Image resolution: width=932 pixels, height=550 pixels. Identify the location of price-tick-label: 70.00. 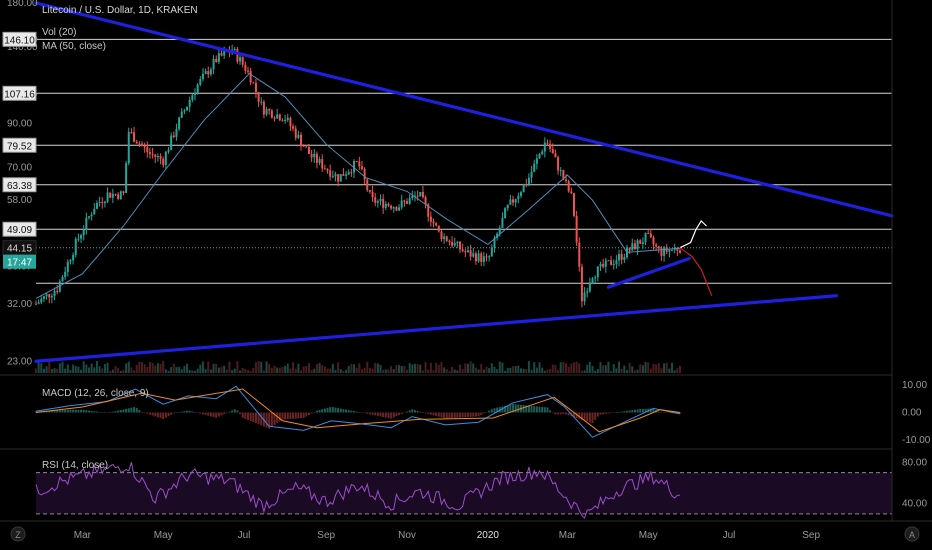
(19, 167).